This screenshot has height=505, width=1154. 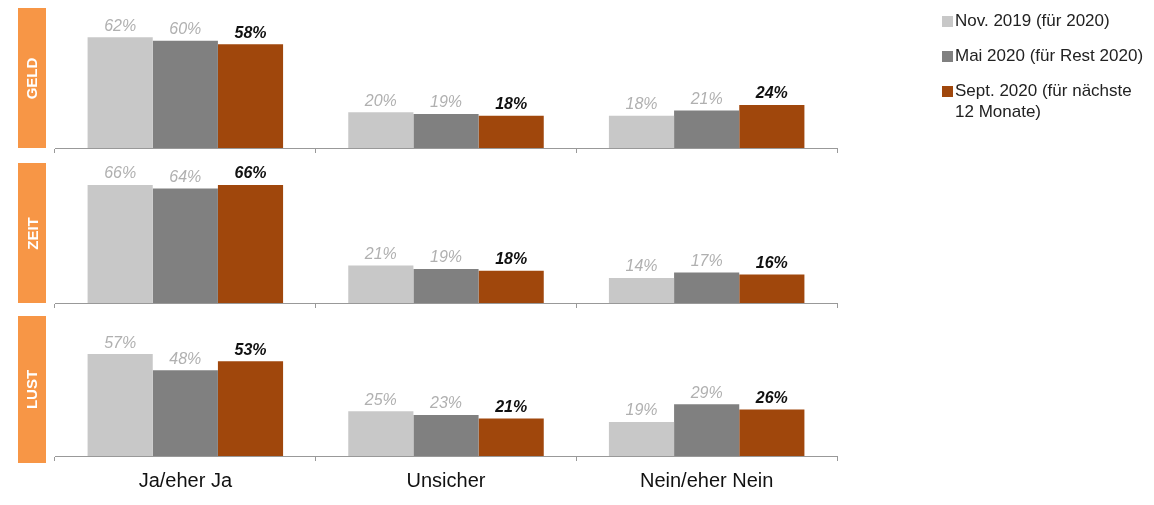 What do you see at coordinates (771, 262) in the screenshot?
I see `data-label: 16%` at bounding box center [771, 262].